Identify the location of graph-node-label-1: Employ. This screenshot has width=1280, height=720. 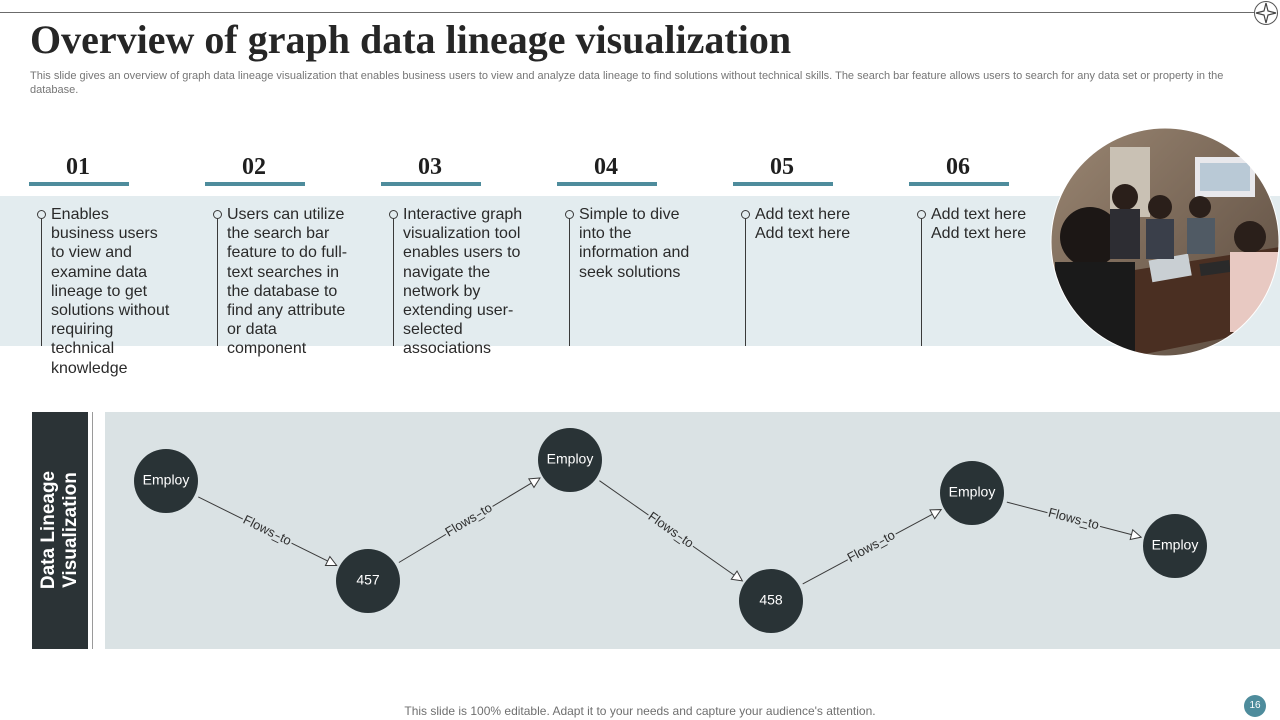
(166, 480).